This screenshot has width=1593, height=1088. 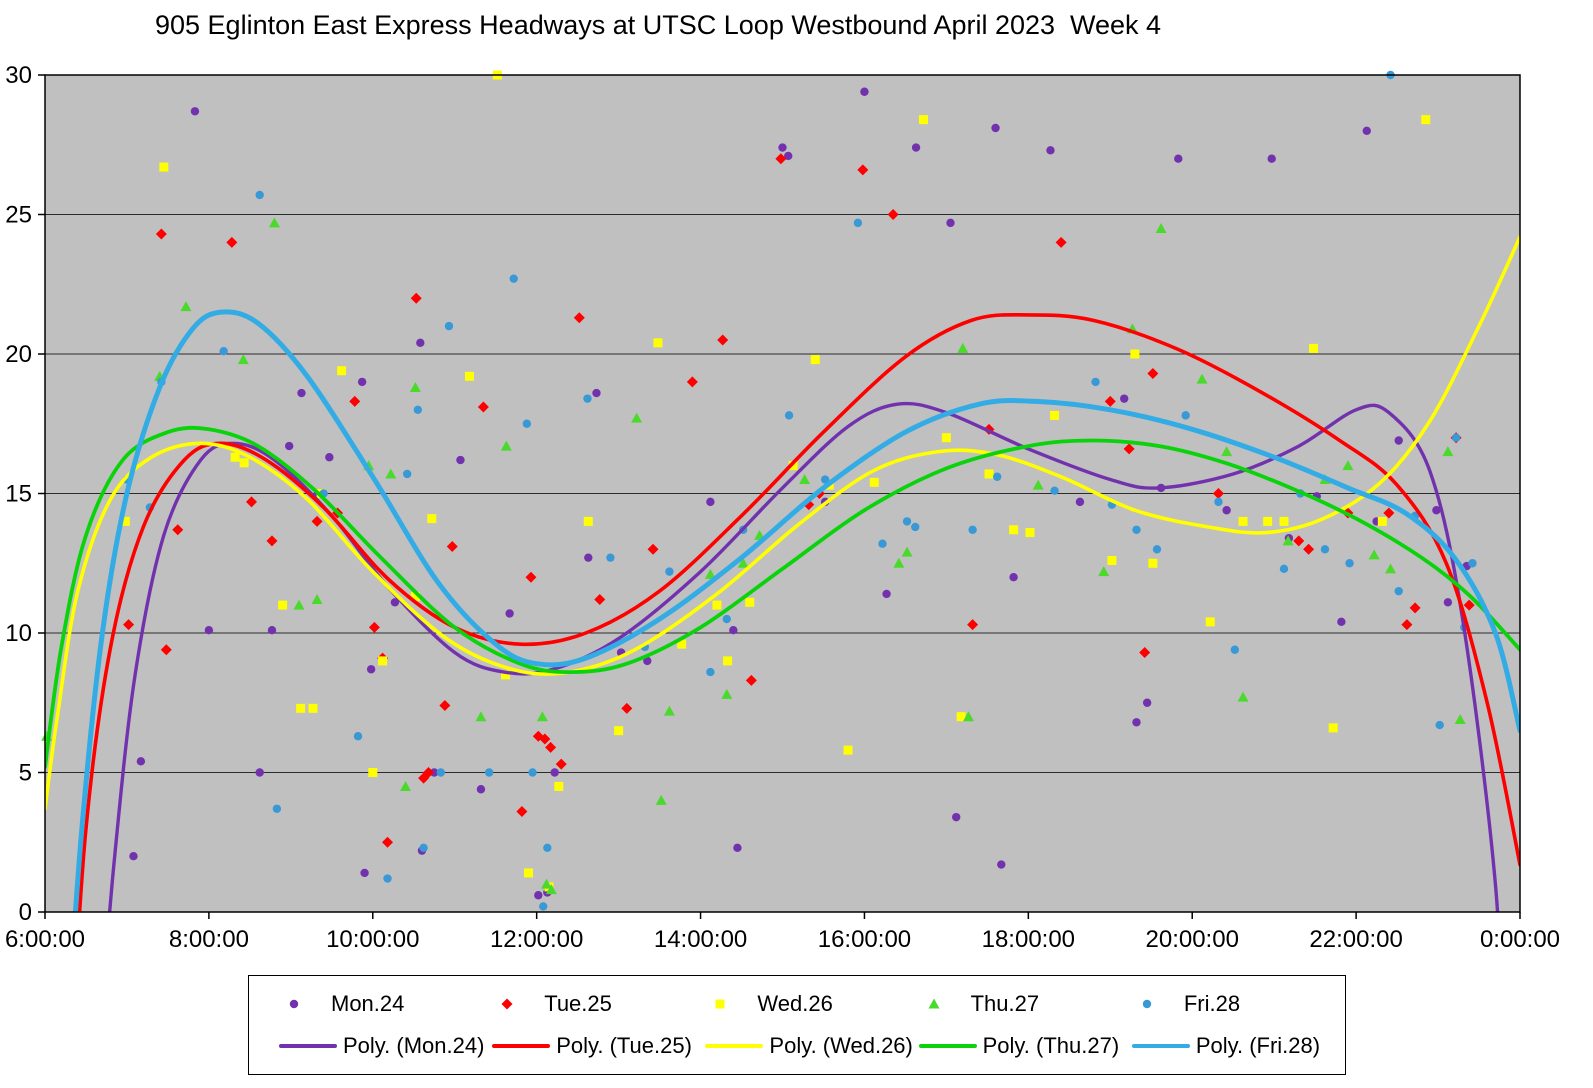 I want to click on legend-item-mon24: Mon.24, so click(x=385, y=1004).